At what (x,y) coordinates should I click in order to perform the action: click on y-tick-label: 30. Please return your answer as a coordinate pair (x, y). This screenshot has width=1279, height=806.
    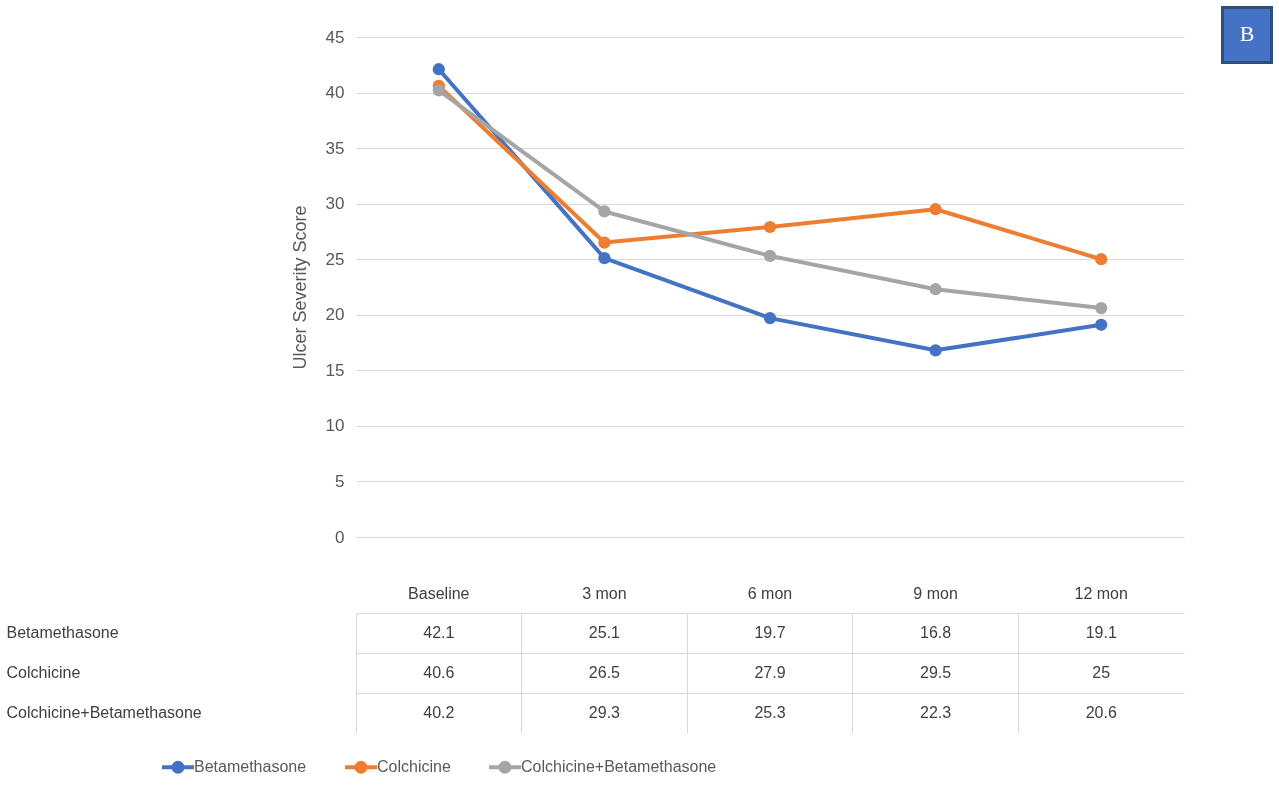
    Looking at the image, I should click on (335, 204).